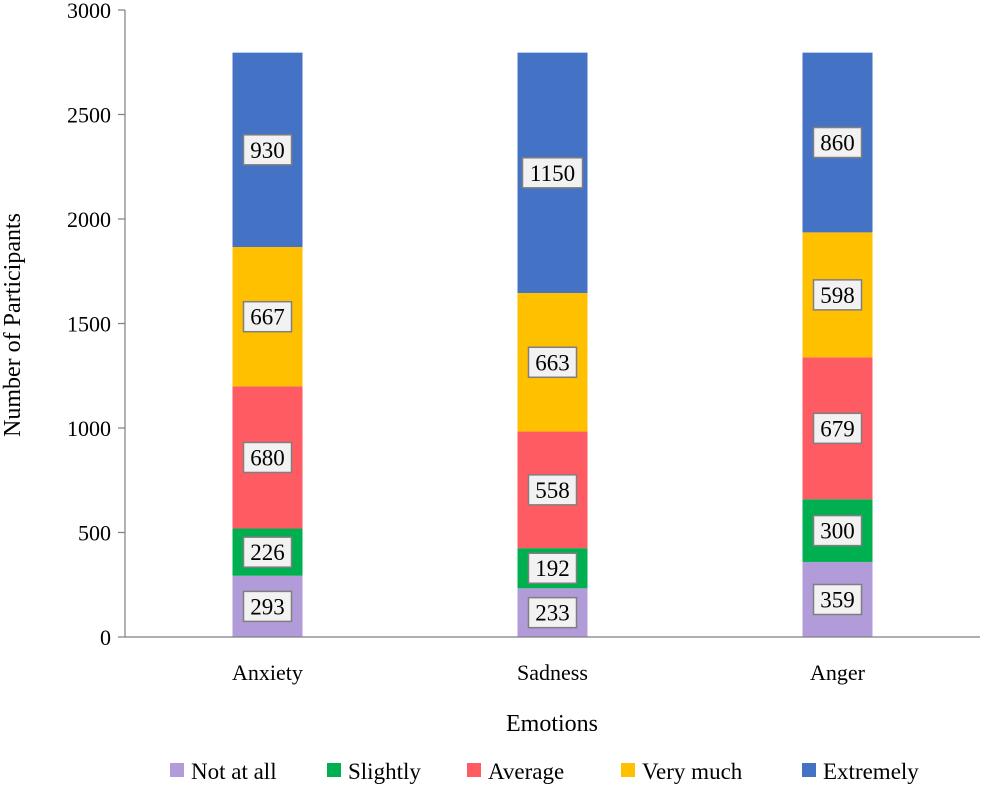 The width and height of the screenshot is (1000, 786). I want to click on data-label: 300, so click(837, 531).